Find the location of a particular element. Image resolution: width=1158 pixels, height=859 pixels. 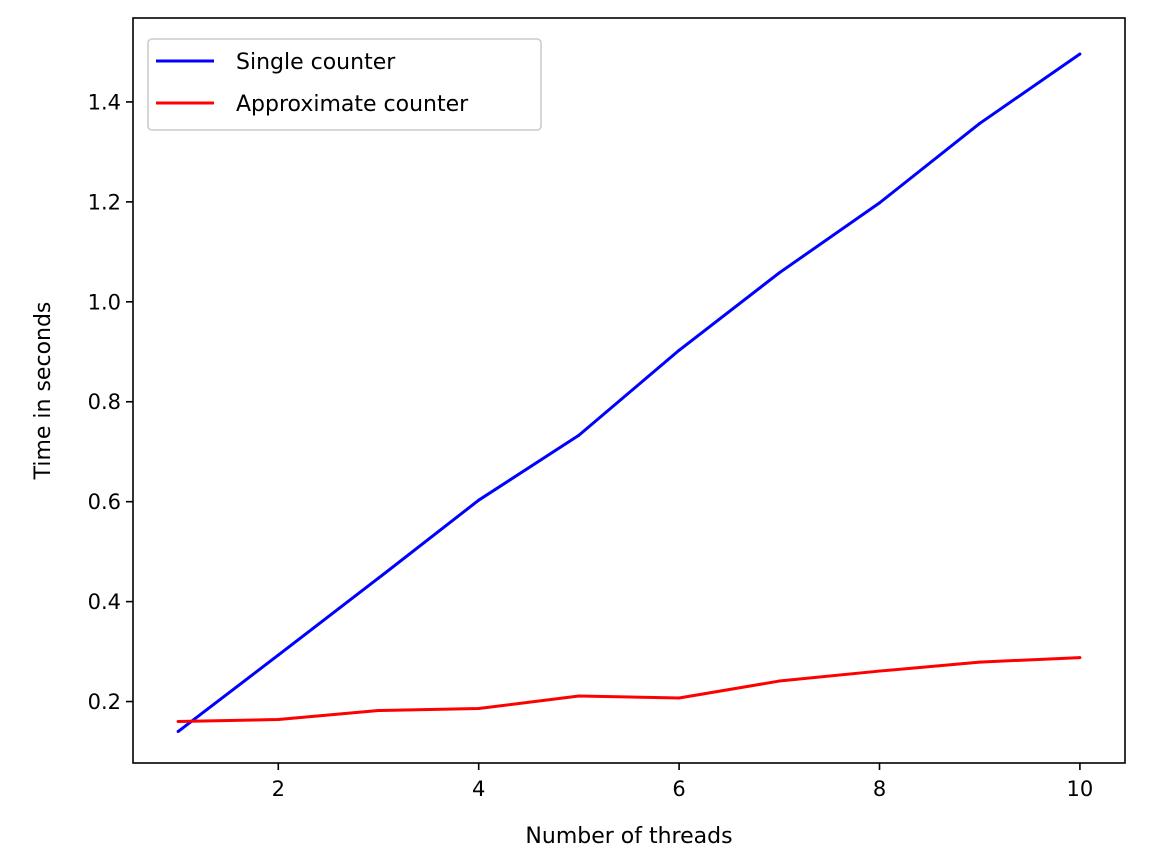

y-tick-label: 0.6 is located at coordinates (104, 502).